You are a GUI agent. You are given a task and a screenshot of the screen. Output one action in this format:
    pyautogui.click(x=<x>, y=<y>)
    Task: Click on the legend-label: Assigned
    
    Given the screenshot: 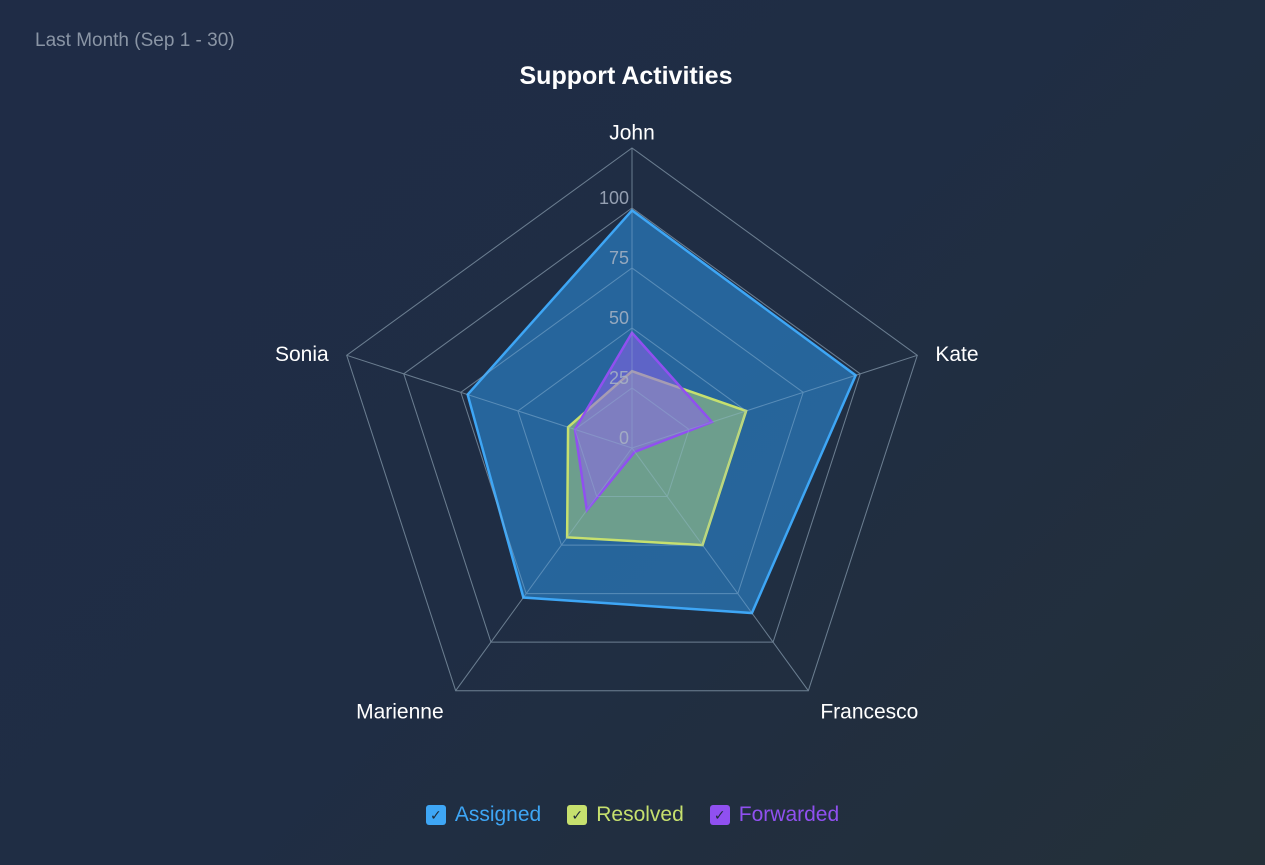 What is the action you would take?
    pyautogui.click(x=498, y=814)
    